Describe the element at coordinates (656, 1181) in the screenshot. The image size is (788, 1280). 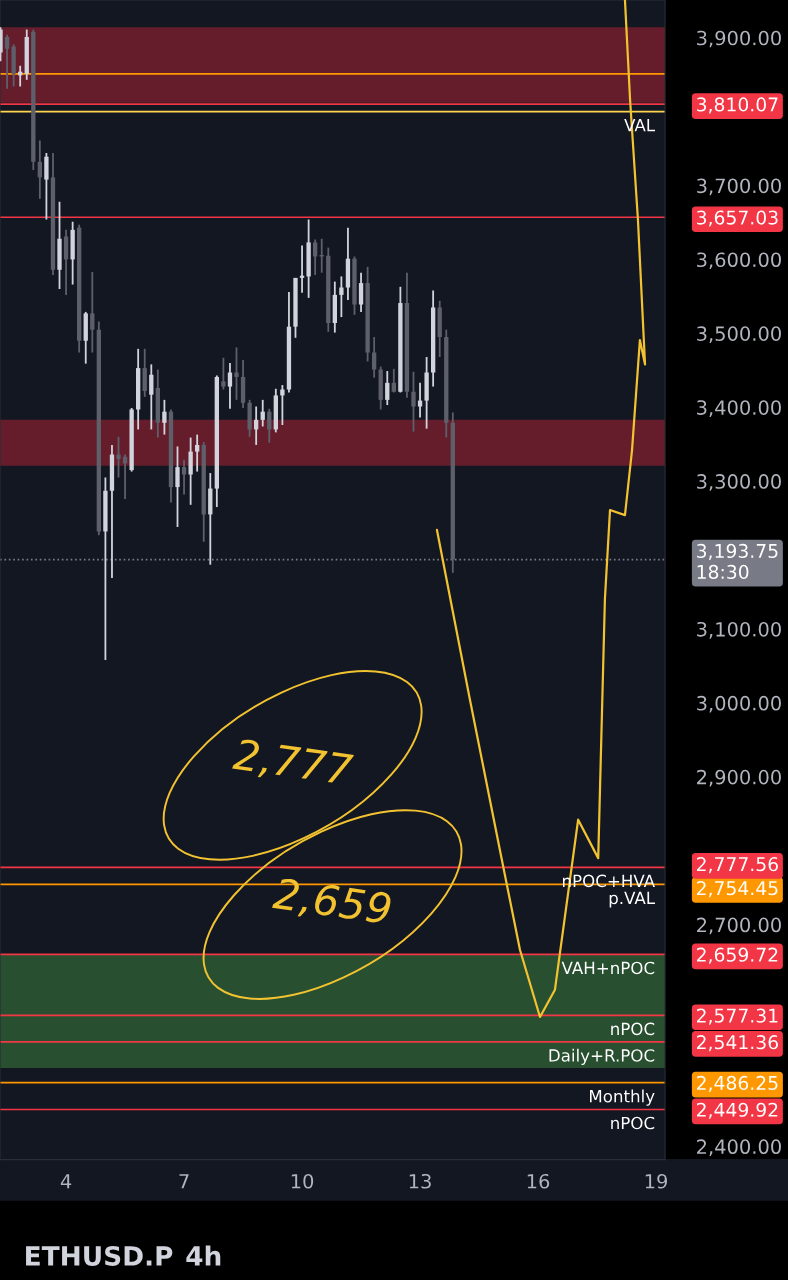
I see `x-tick-label: 19` at that location.